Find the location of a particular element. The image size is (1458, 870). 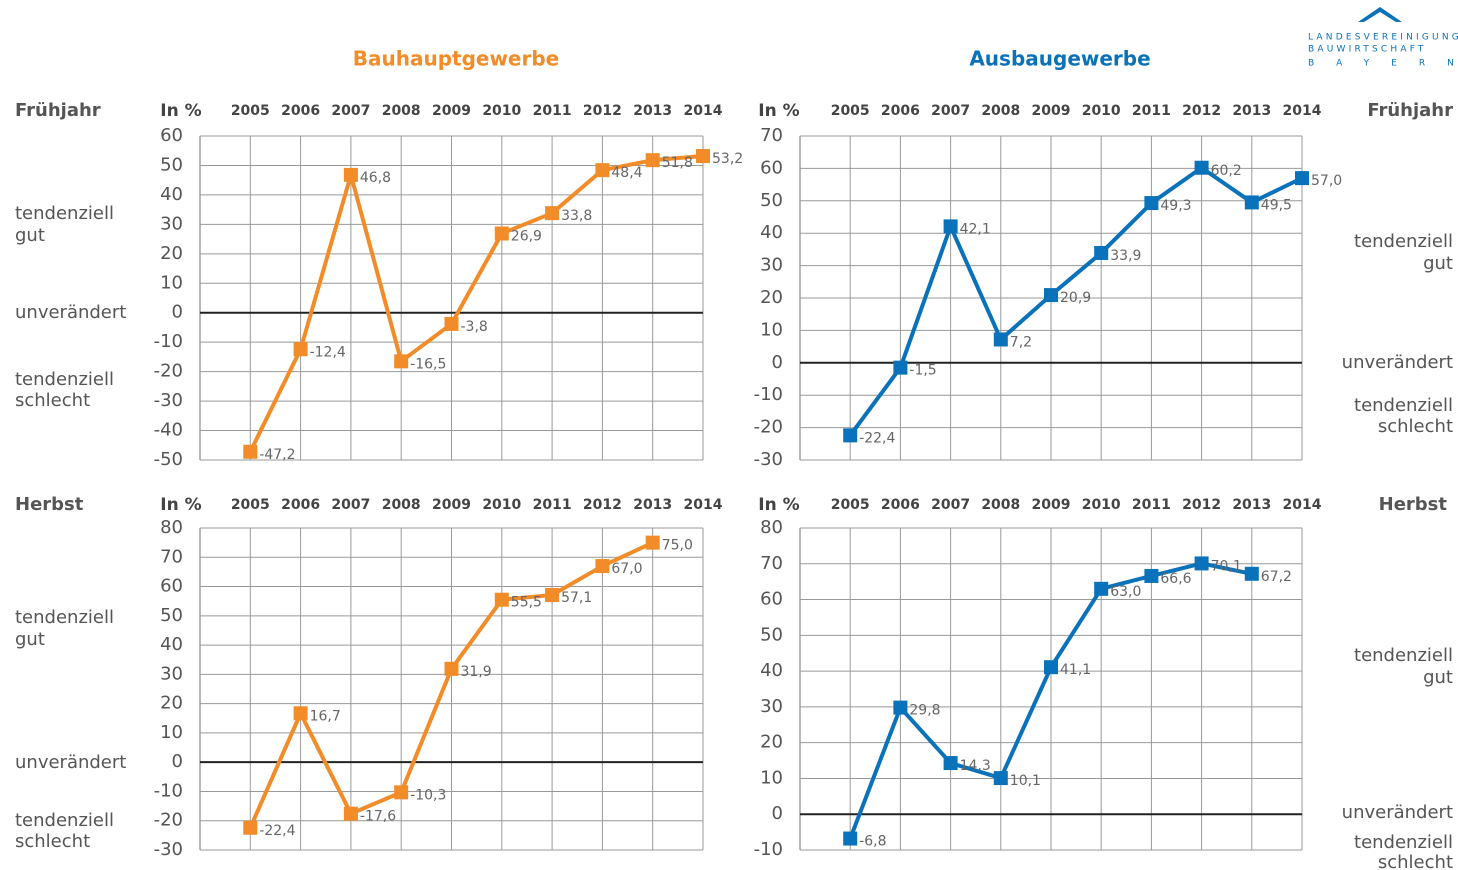

season-label: Herbst is located at coordinates (1413, 504).